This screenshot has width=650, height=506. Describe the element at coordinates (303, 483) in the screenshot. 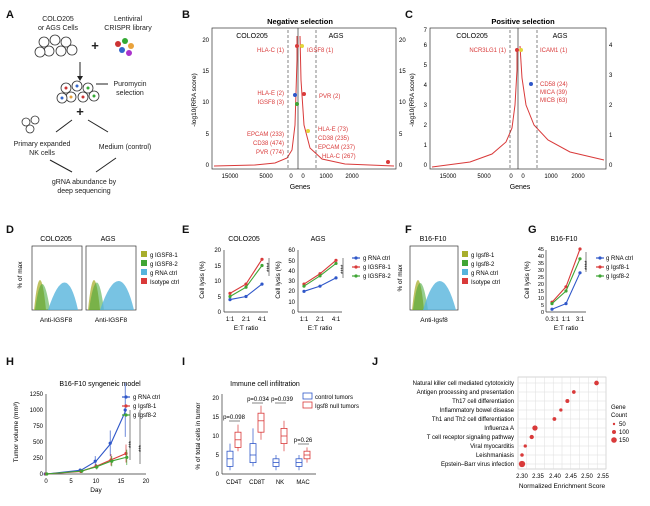

I see `xtick: MAC` at that location.